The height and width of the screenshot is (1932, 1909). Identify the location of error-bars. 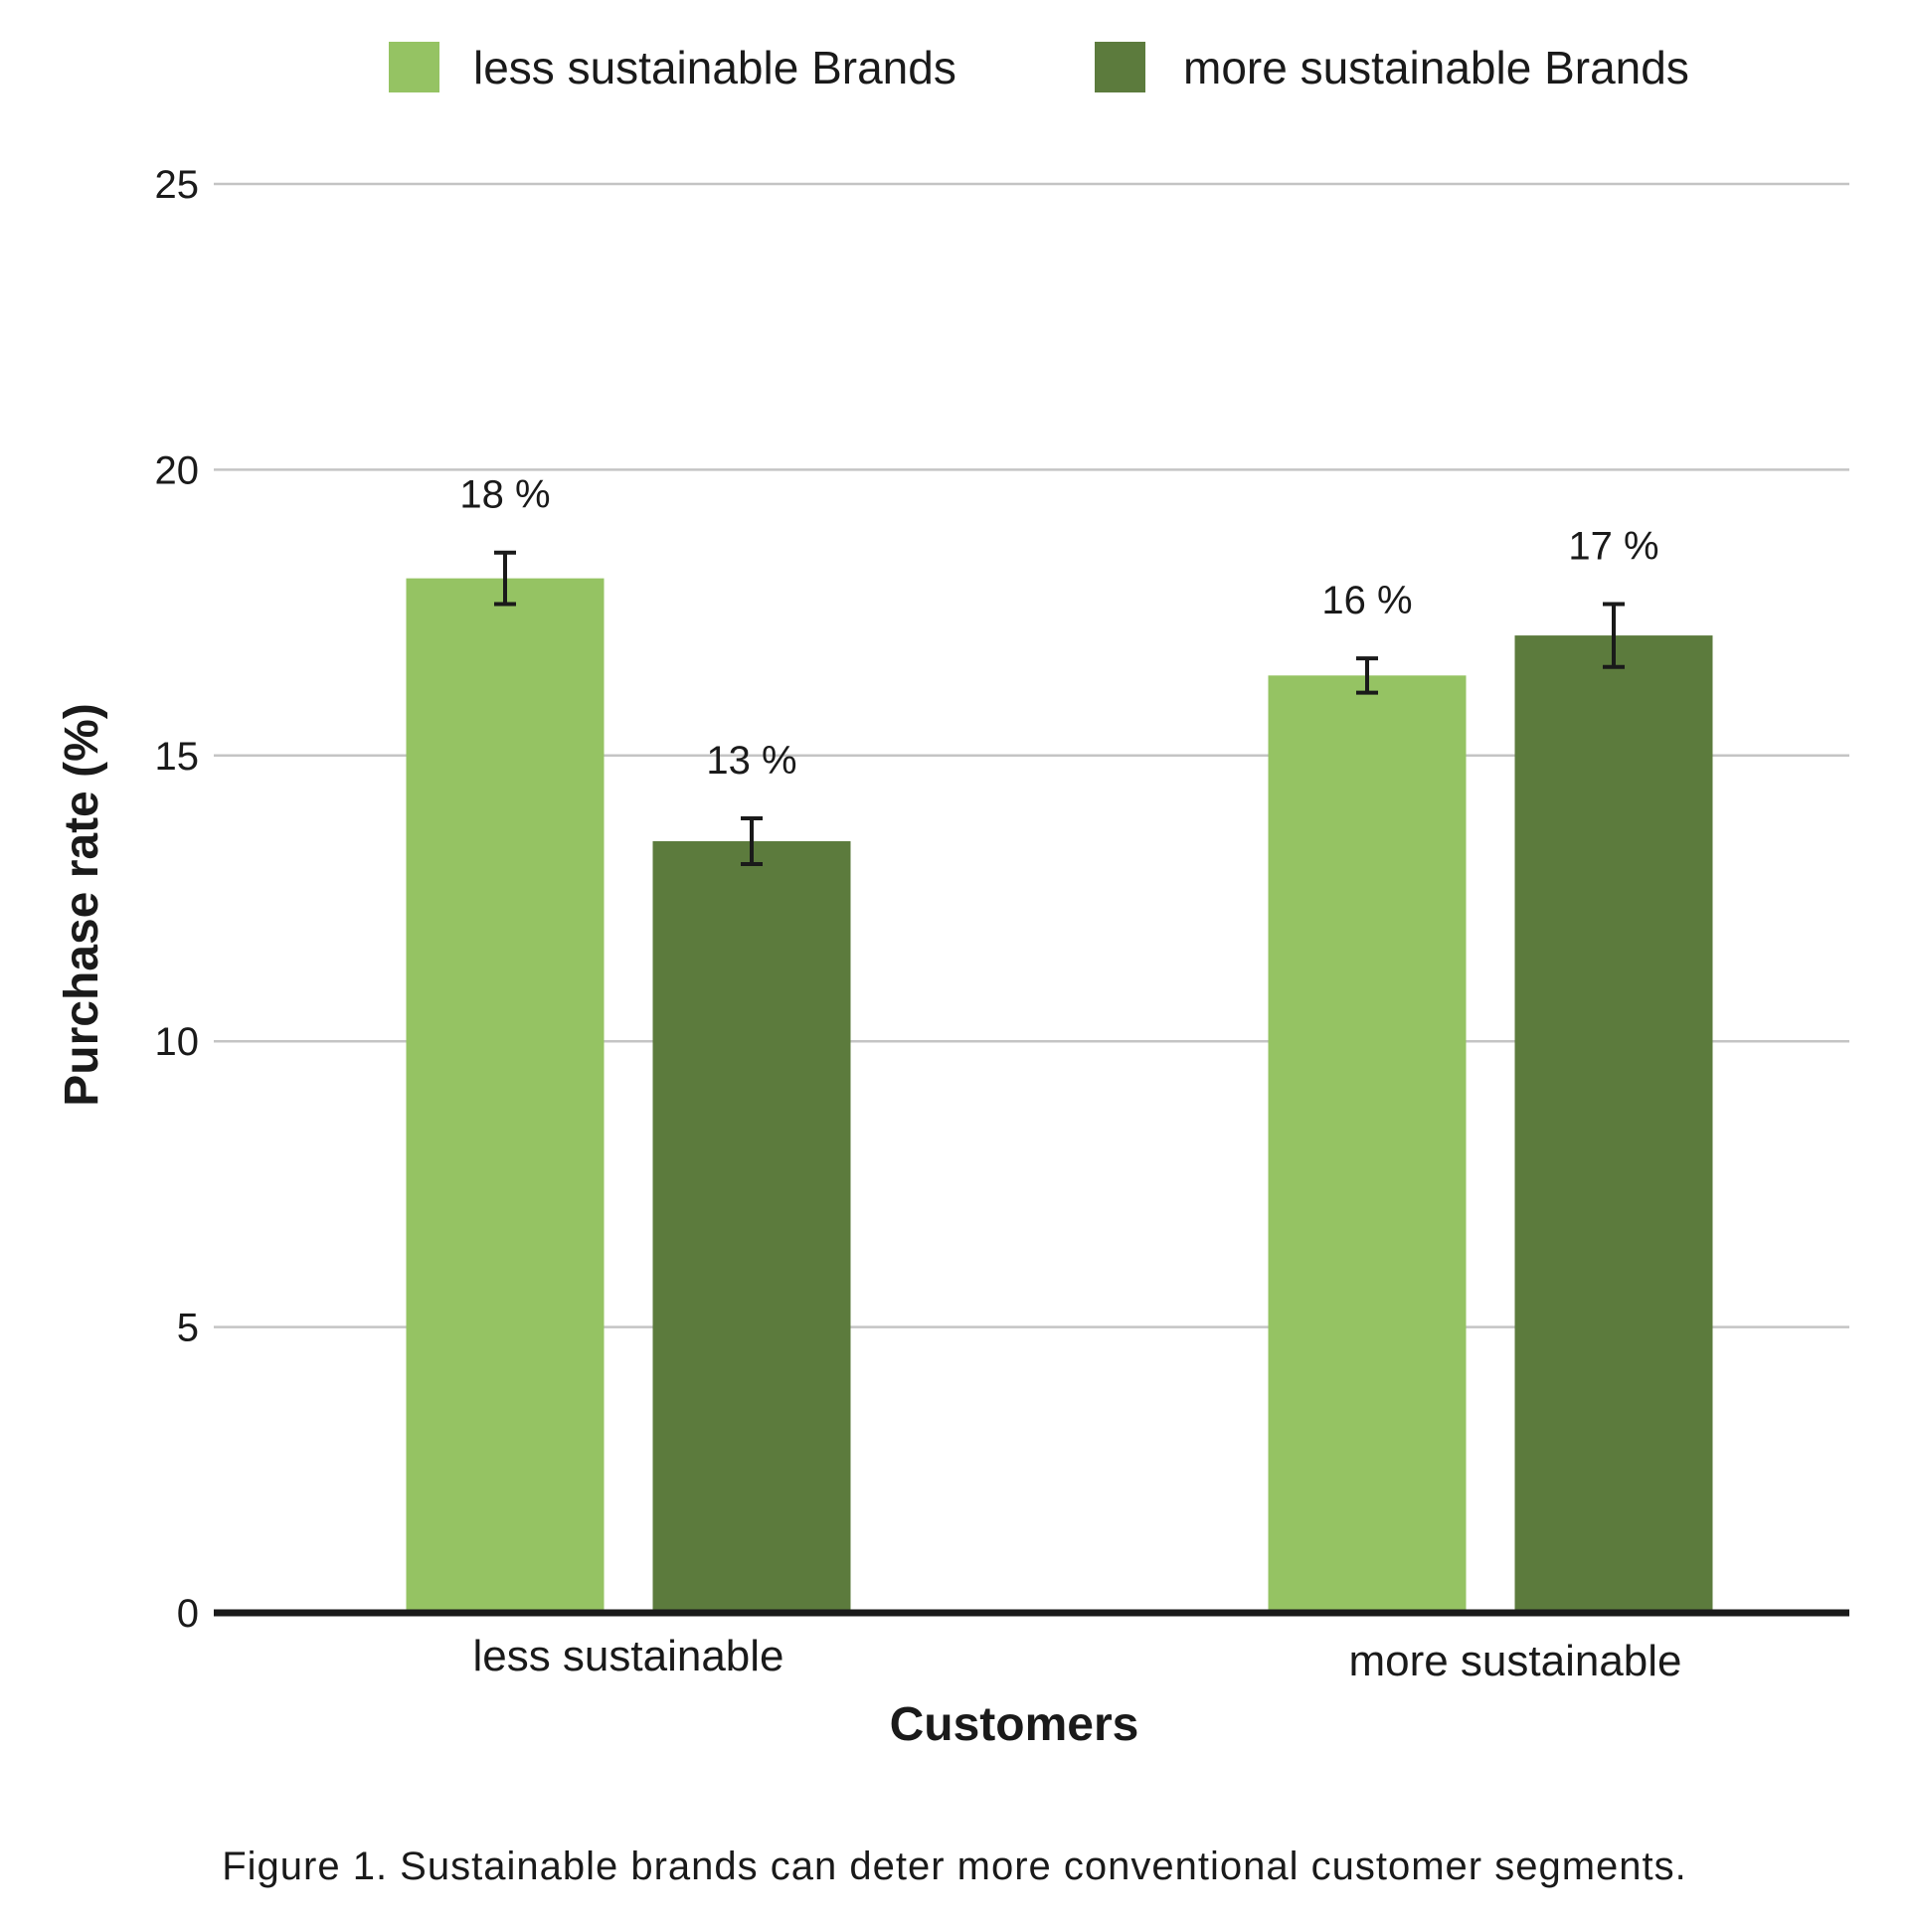
(1059, 709).